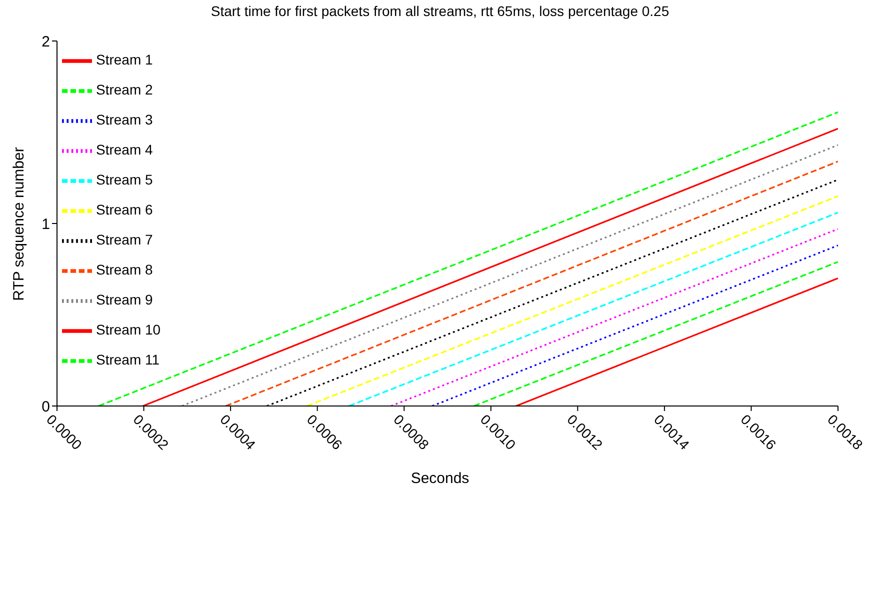  What do you see at coordinates (46, 41) in the screenshot?
I see `y-tick-label: 2` at bounding box center [46, 41].